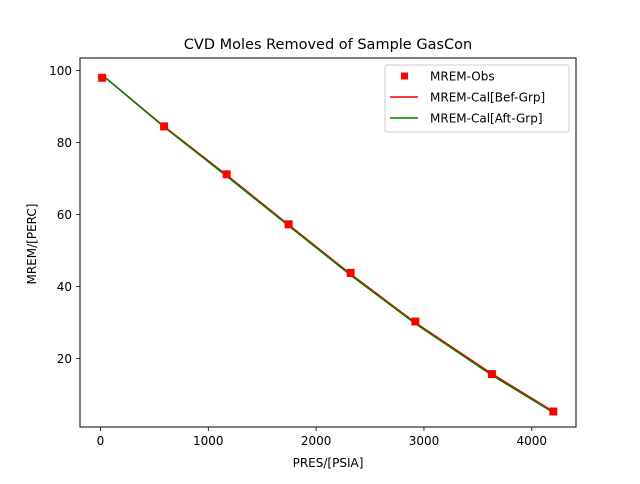  What do you see at coordinates (328, 45) in the screenshot?
I see `chart-title: CVD Moles Removed of Sample GasCon` at bounding box center [328, 45].